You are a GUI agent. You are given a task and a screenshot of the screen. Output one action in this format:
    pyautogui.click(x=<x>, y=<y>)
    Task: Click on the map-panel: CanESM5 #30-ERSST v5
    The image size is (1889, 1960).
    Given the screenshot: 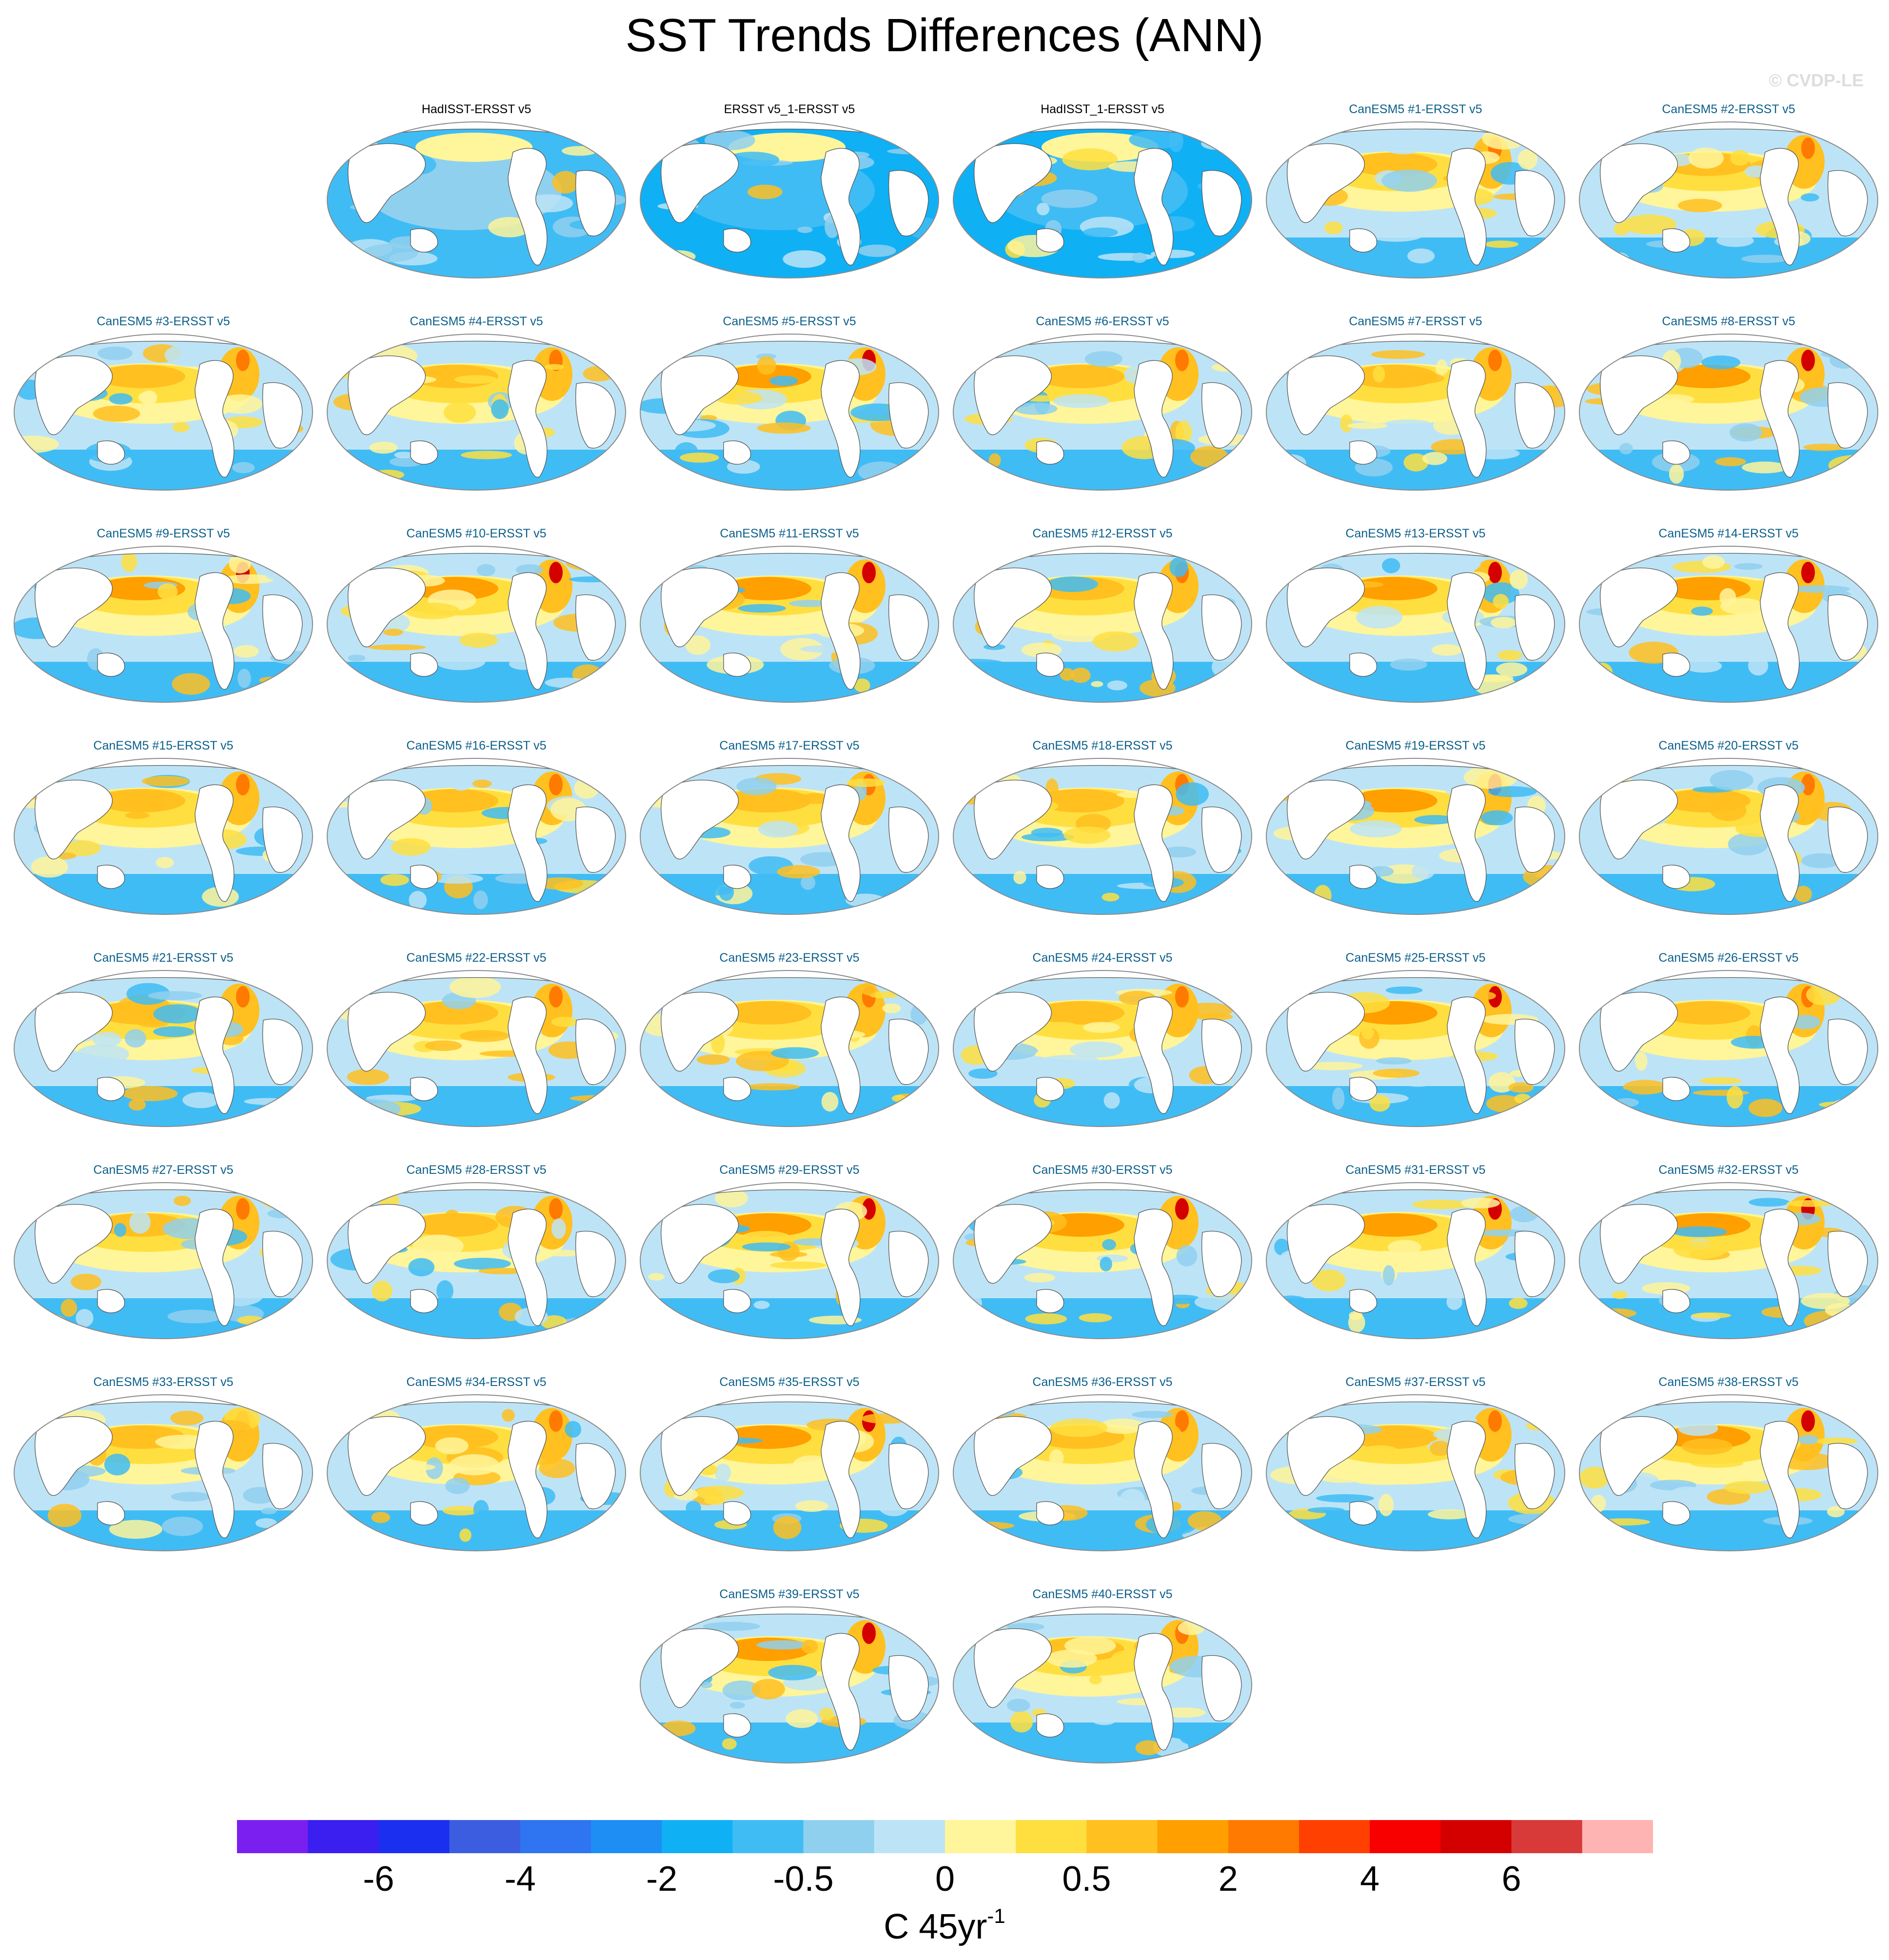 What is the action you would take?
    pyautogui.click(x=1102, y=1265)
    